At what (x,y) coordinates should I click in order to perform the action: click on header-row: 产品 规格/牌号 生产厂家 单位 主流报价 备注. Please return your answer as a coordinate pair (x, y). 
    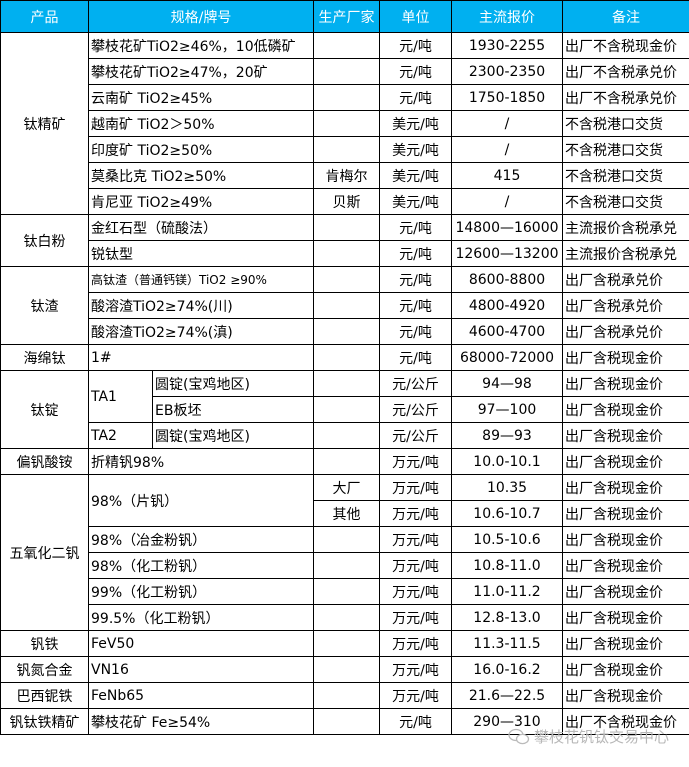
    Looking at the image, I should click on (344, 16).